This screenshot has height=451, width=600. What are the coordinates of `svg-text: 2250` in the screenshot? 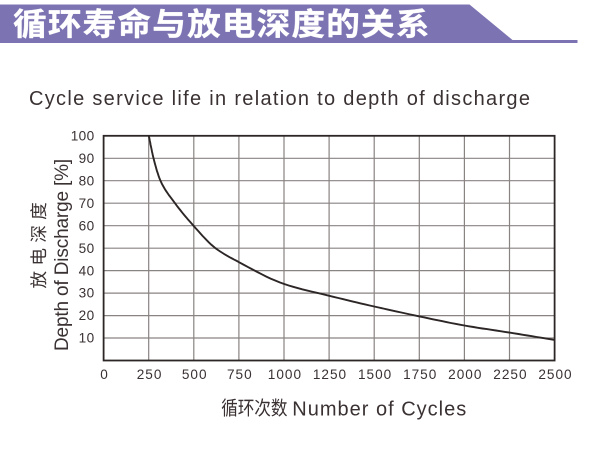 It's located at (510, 374).